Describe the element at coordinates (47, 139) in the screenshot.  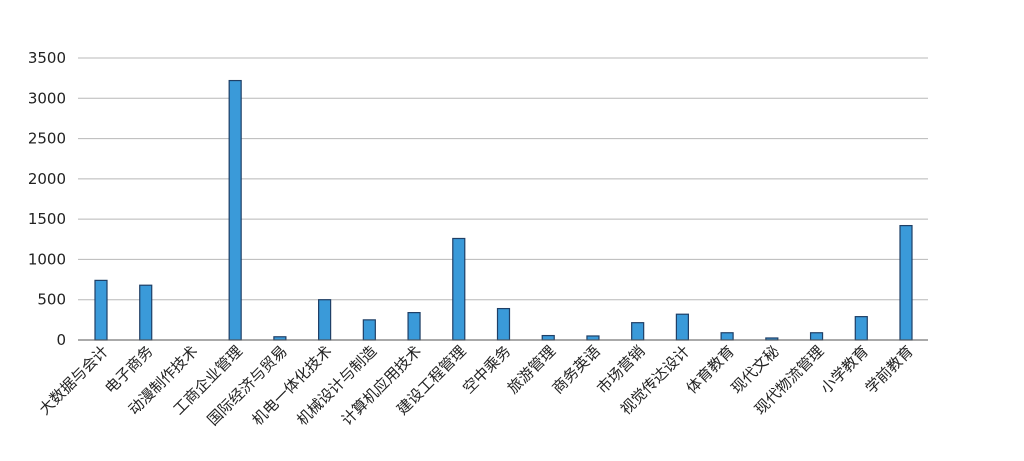
I see `y-tick-label: 2500` at that location.